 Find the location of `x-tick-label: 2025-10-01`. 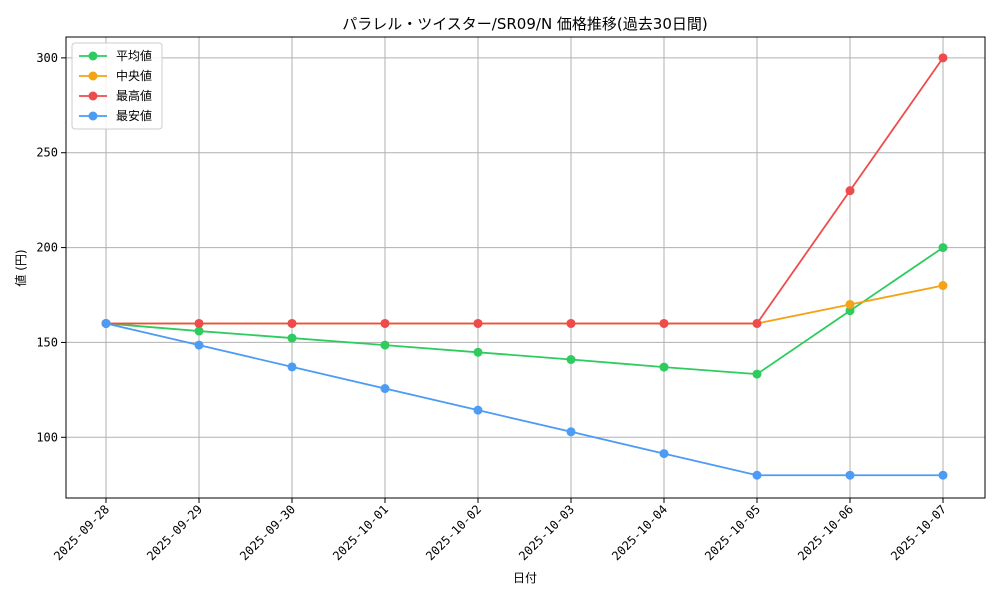

x-tick-label: 2025-10-01 is located at coordinates (360, 532).